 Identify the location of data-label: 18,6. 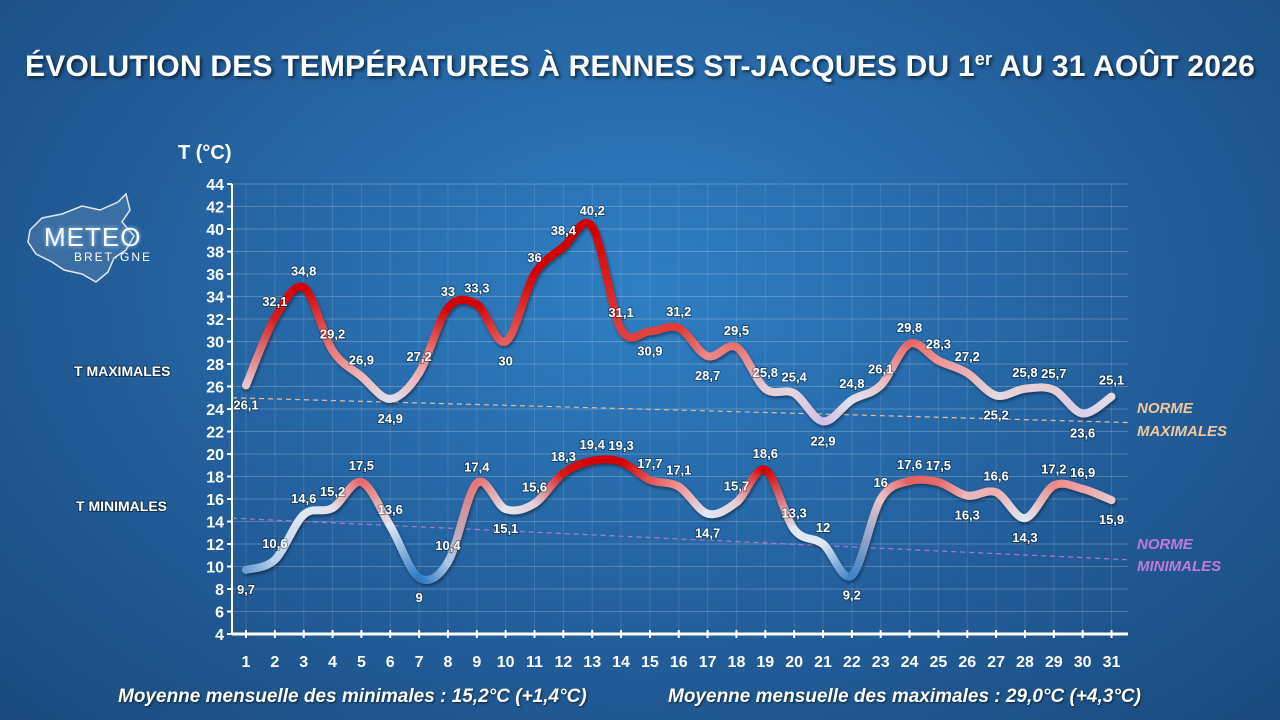
(765, 453).